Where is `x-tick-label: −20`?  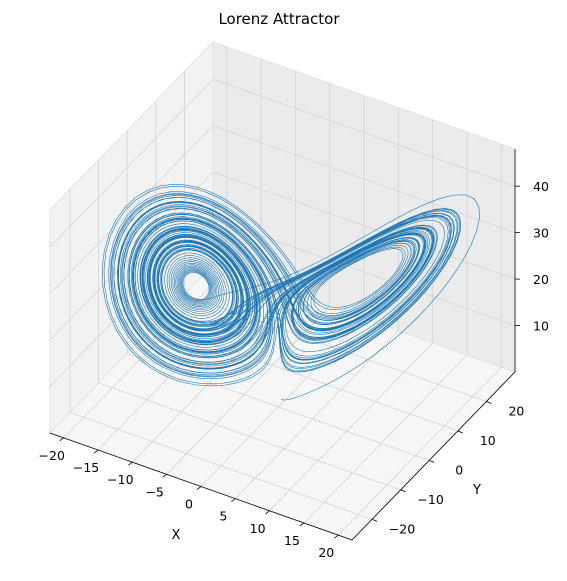 x-tick-label: −20 is located at coordinates (52, 455).